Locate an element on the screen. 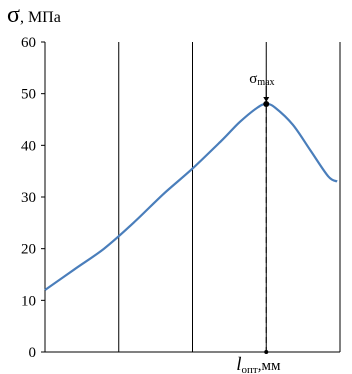  y-tick-marks is located at coordinates (43, 197).